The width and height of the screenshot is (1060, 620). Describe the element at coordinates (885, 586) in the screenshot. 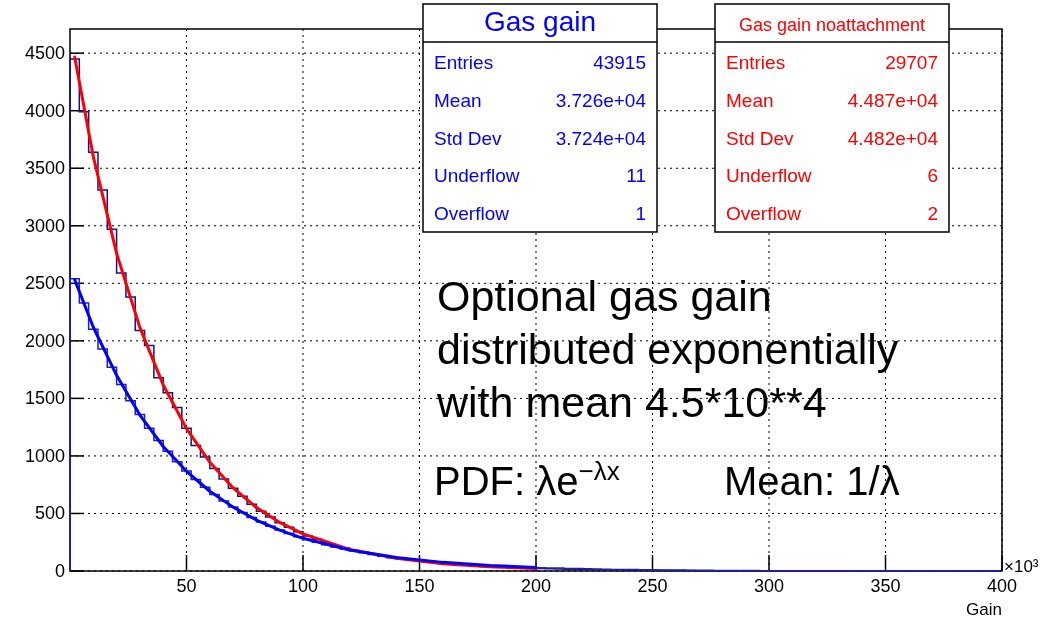

I see `x-tick-label: 350` at that location.